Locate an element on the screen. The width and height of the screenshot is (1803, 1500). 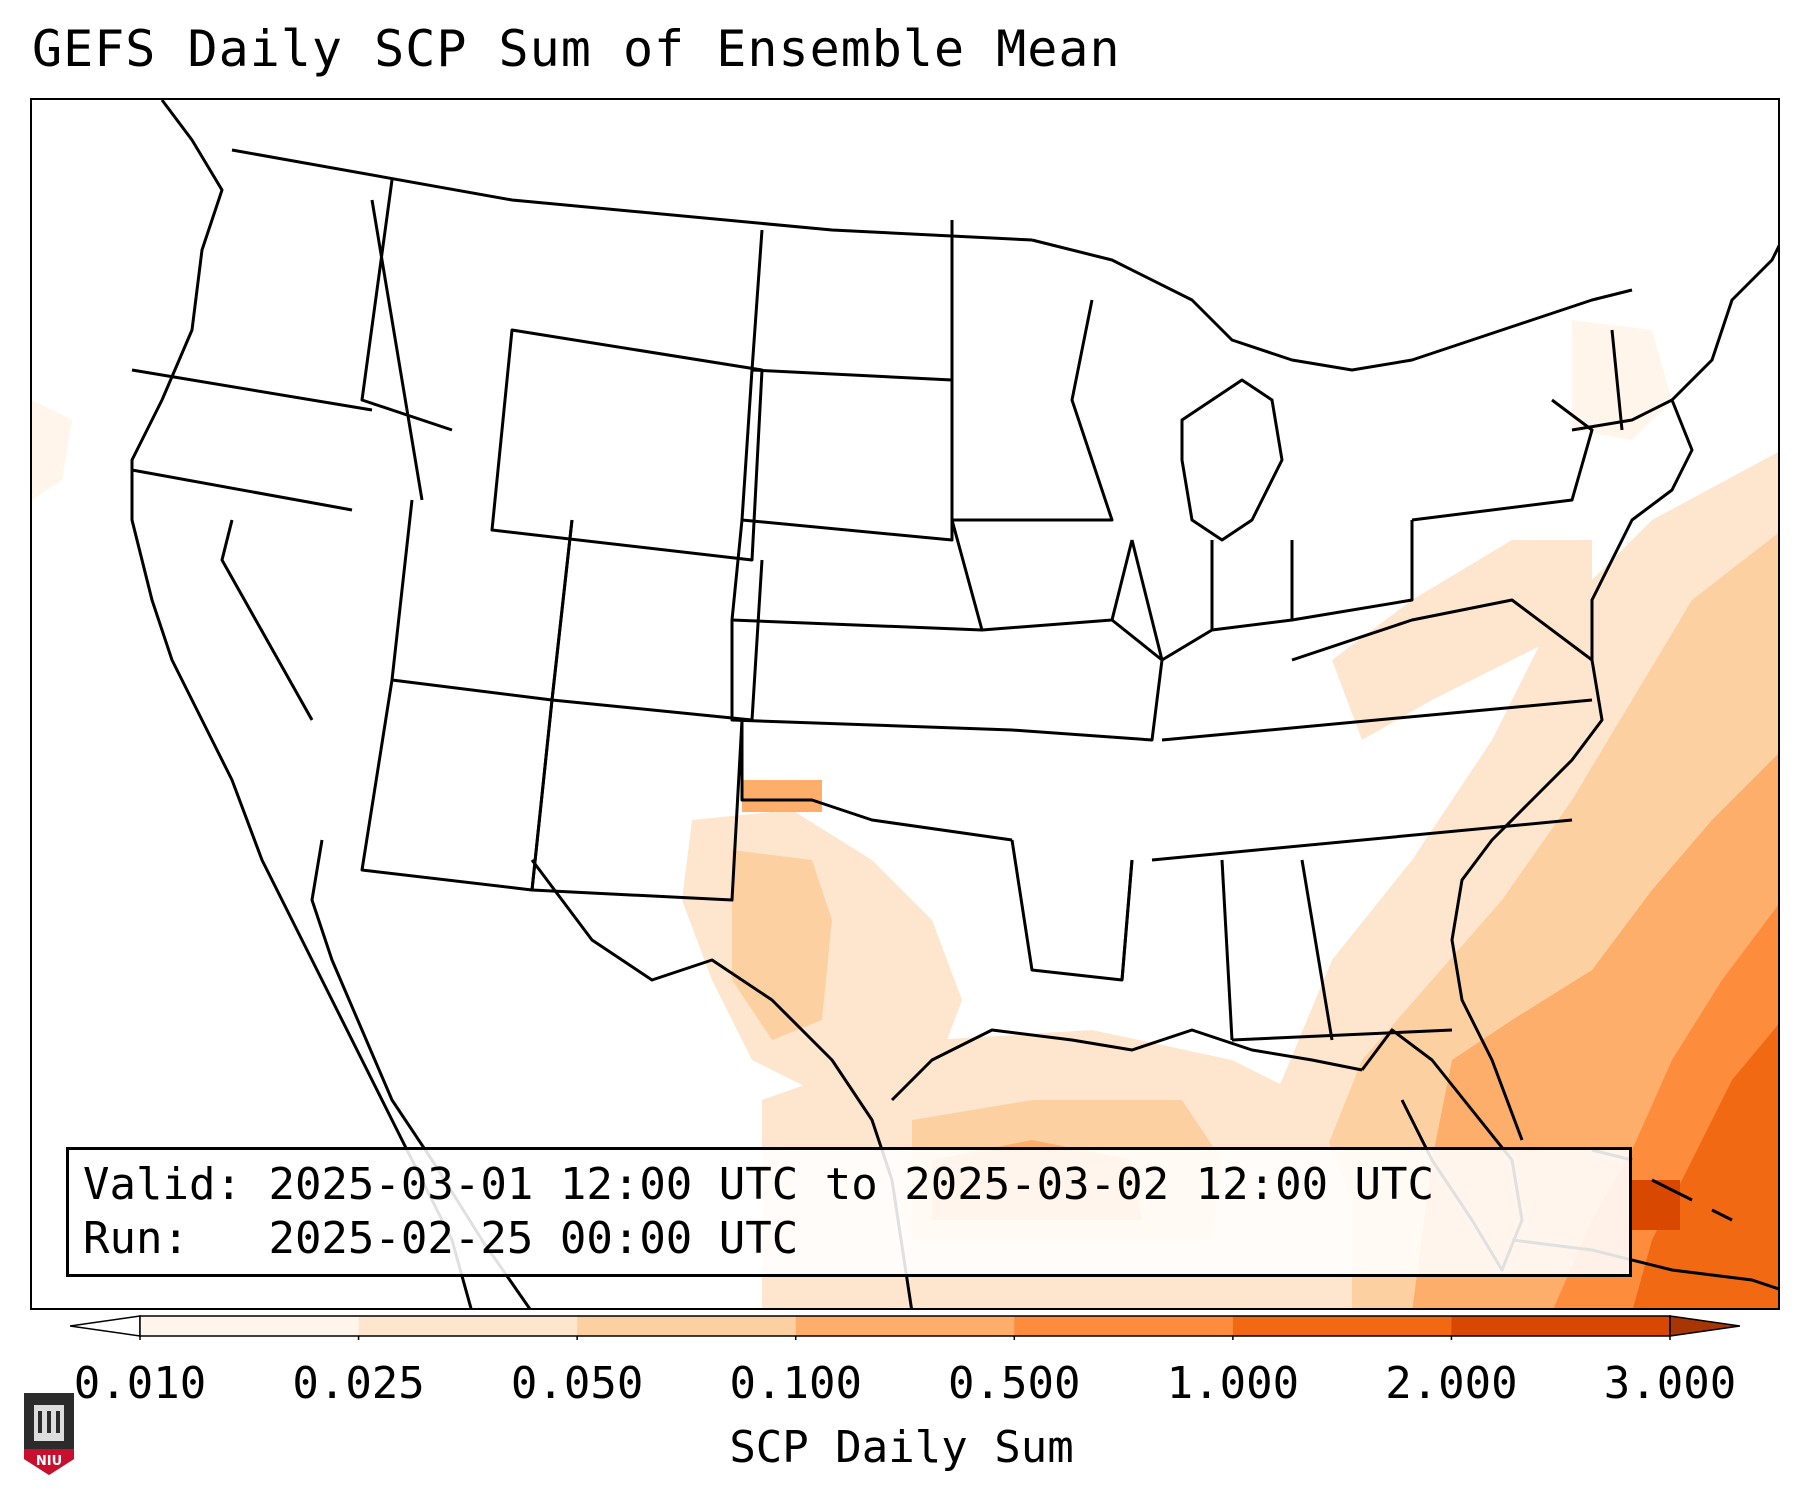
state-line-va-nc is located at coordinates (1442, 630).